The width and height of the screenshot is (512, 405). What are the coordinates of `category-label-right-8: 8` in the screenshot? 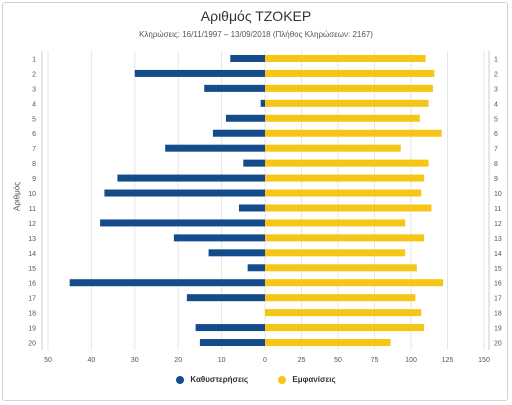 It's located at (496, 164).